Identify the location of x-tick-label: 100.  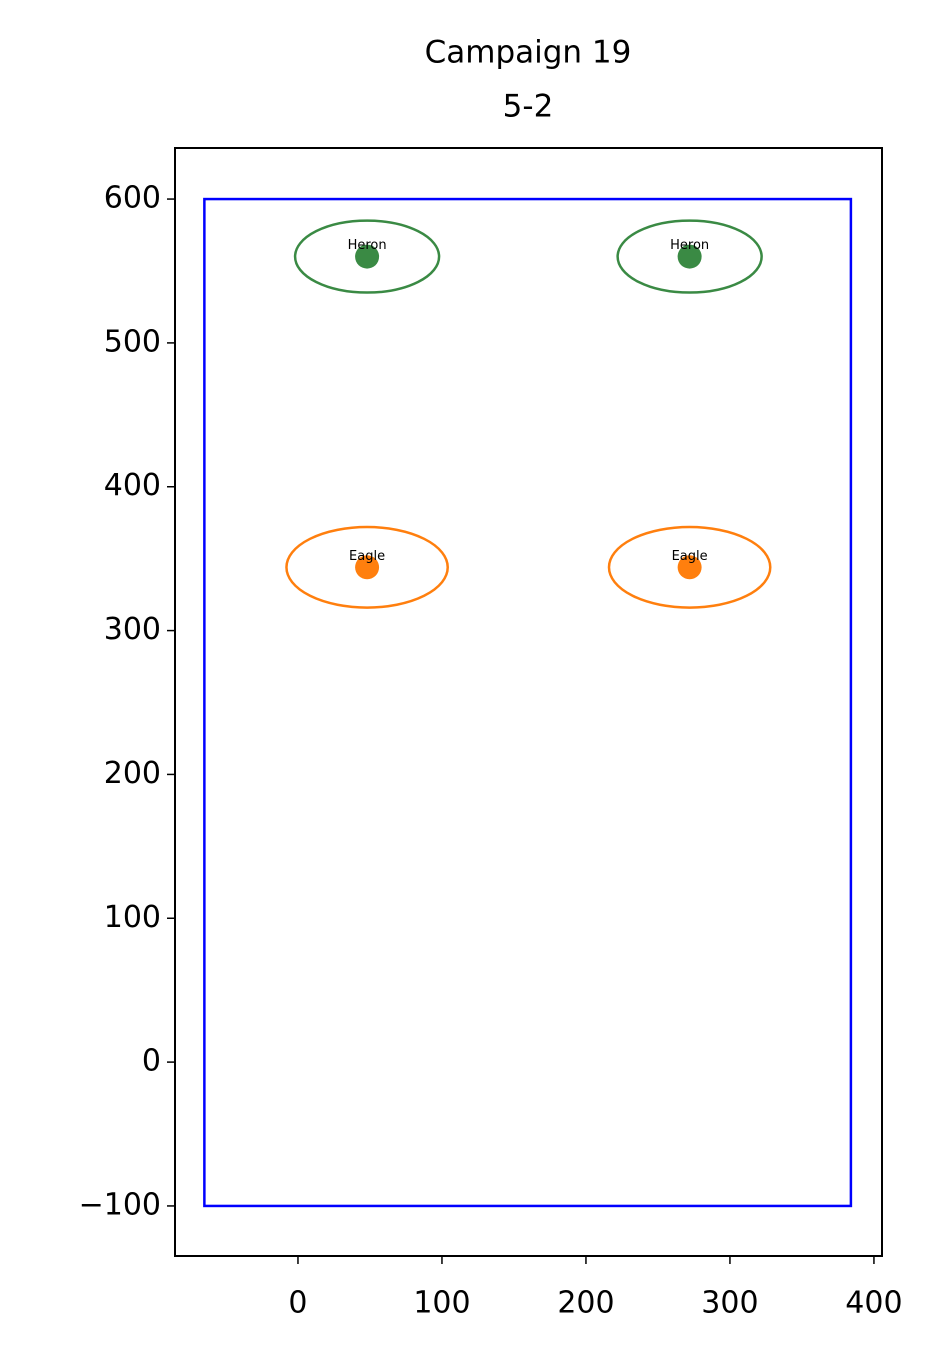
(441, 1303).